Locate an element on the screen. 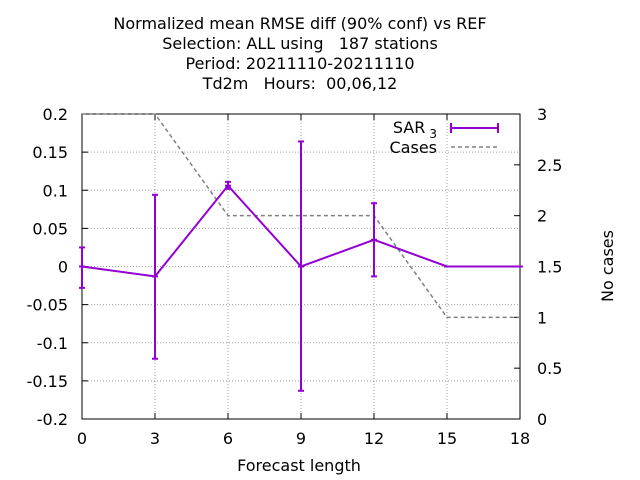  y-tick-label: 0 is located at coordinates (63, 267).